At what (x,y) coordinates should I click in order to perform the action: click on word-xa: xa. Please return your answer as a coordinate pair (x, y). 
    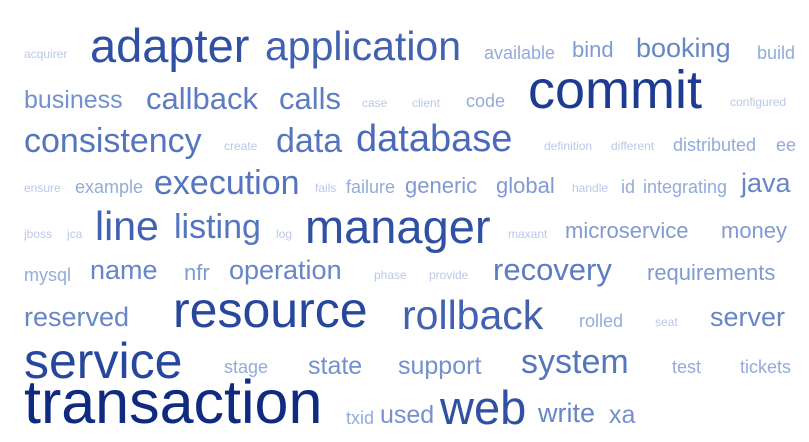
    Looking at the image, I should click on (622, 415).